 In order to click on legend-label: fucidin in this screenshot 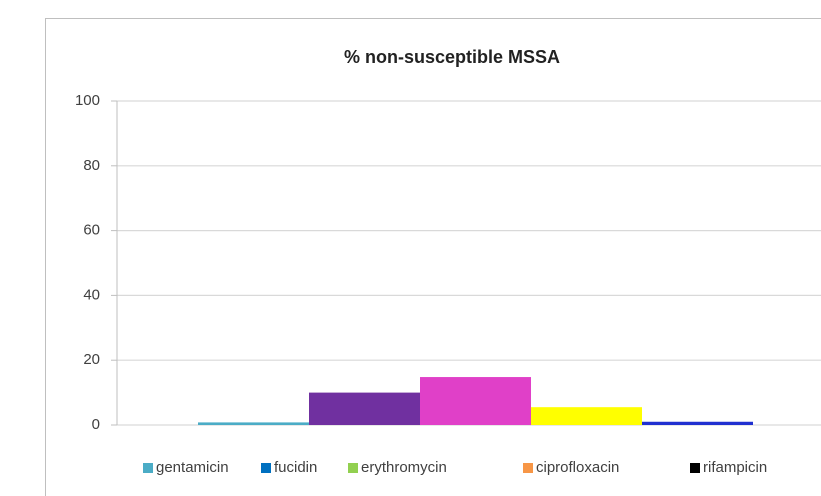, I will do `click(295, 467)`.